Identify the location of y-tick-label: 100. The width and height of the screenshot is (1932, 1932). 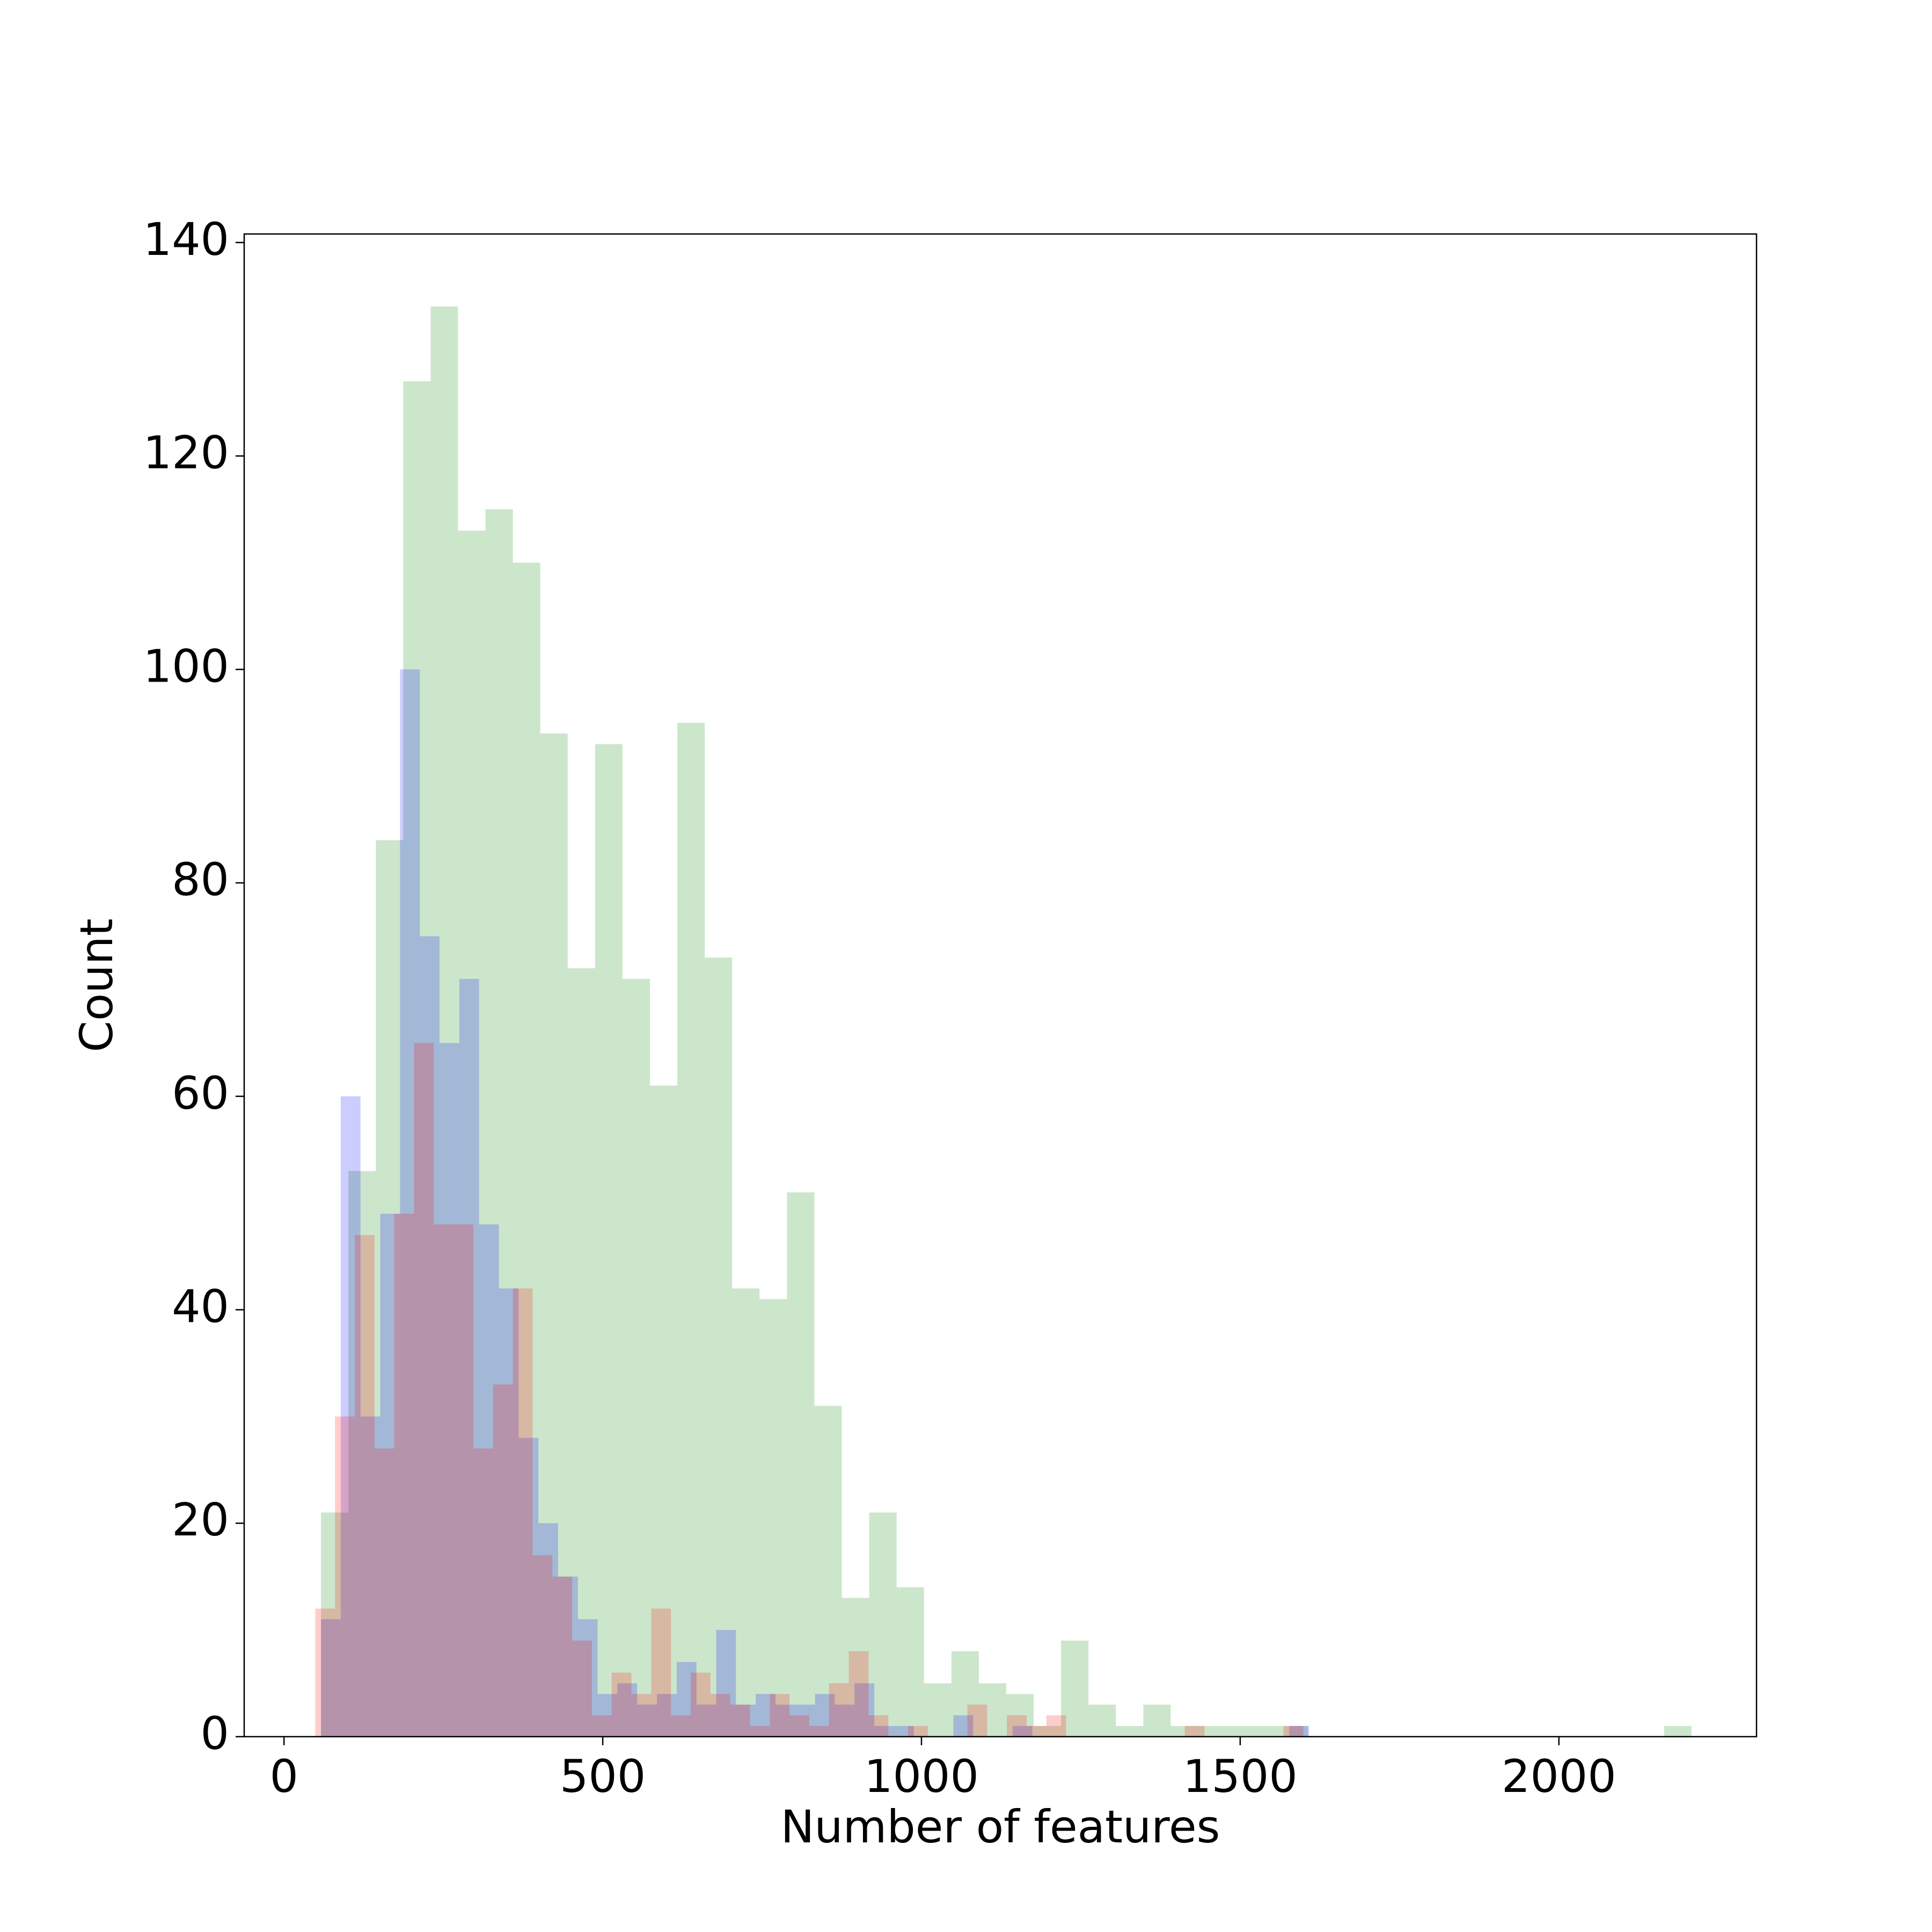
(186, 666).